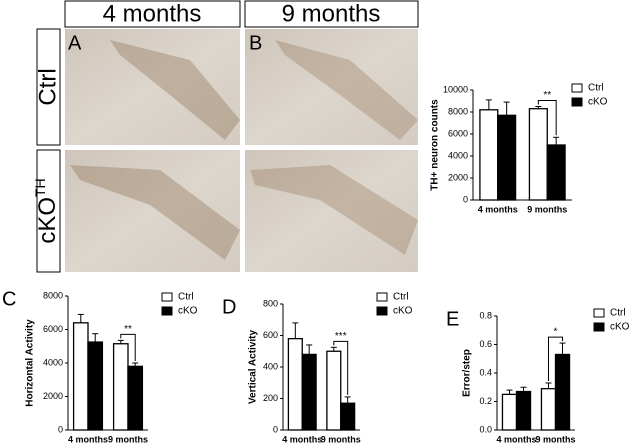 The image size is (640, 445). I want to click on significance-label: ***, so click(341, 336).